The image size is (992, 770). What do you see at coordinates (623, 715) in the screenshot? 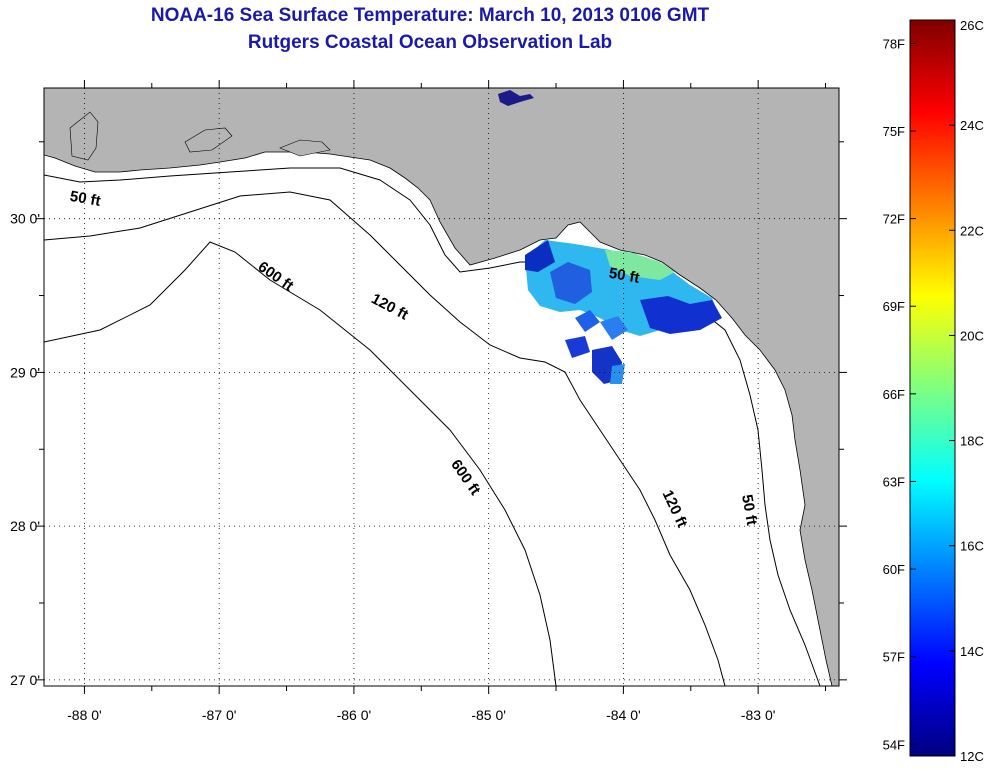
I see `lon-tick-label: -84 0'` at bounding box center [623, 715].